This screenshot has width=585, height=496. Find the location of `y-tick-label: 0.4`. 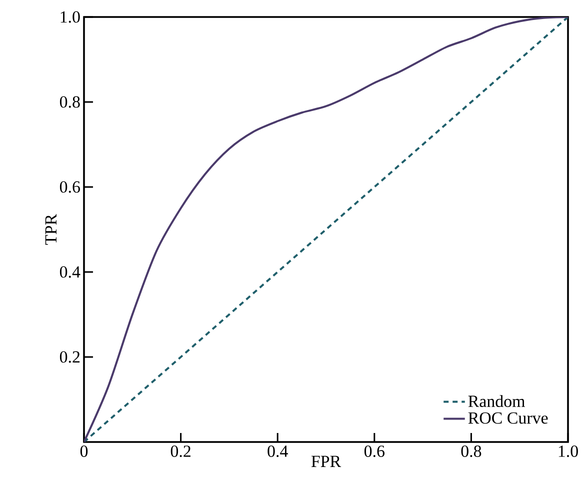

y-tick-label: 0.4 is located at coordinates (70, 272).